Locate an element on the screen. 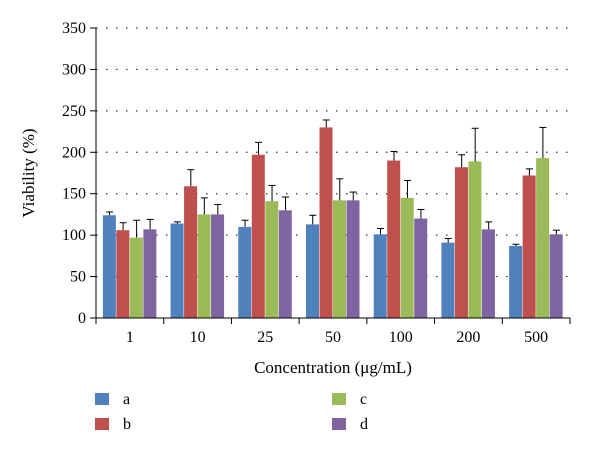  x-tick-label-500: 500 is located at coordinates (536, 337).